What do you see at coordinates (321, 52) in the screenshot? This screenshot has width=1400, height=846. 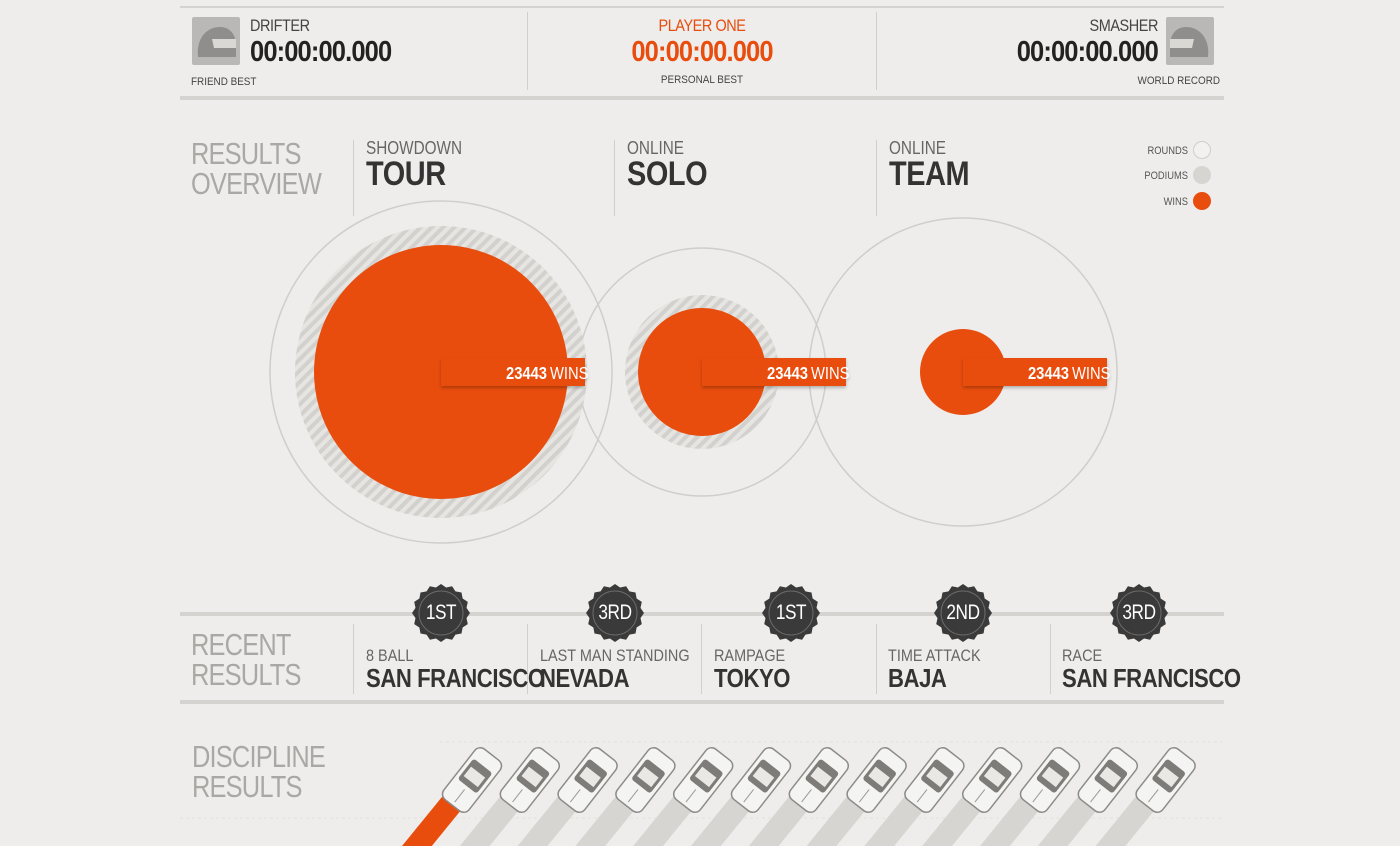 I see `friend-time: 00:00:00.000` at bounding box center [321, 52].